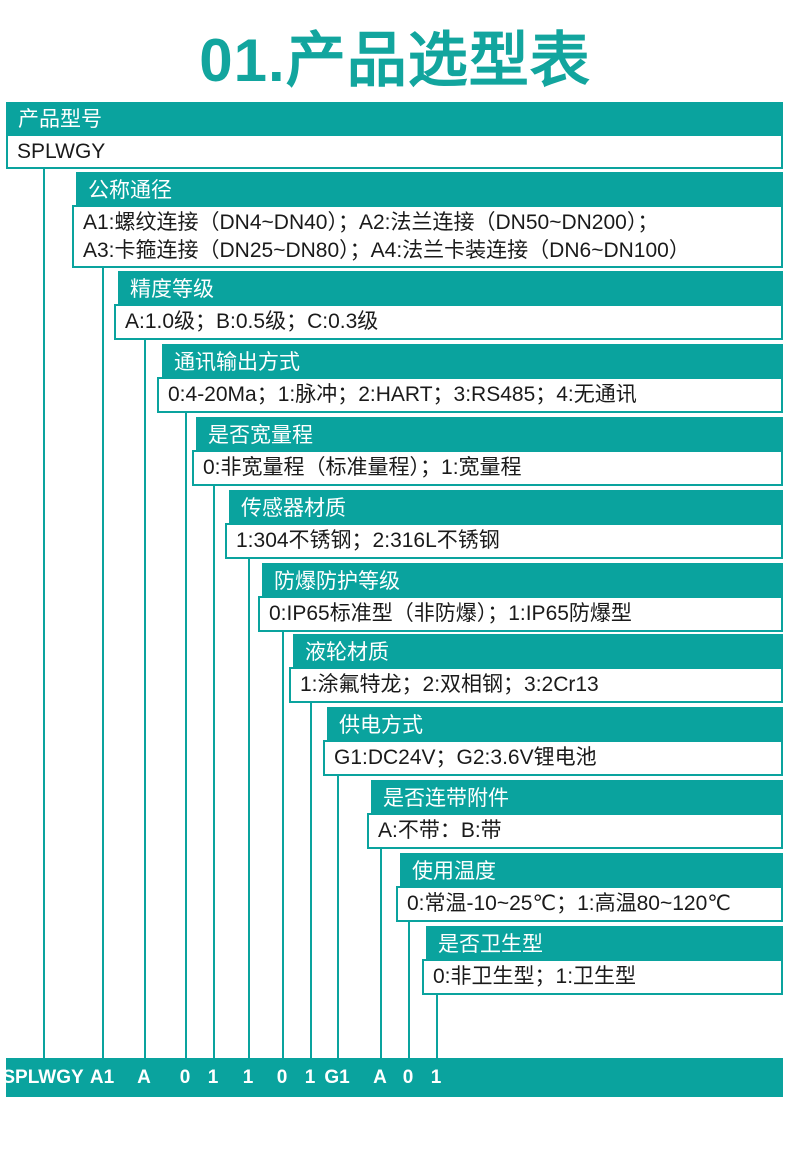 The height and width of the screenshot is (1157, 790). What do you see at coordinates (248, 1077) in the screenshot?
I see `code-segment-6: 1` at bounding box center [248, 1077].